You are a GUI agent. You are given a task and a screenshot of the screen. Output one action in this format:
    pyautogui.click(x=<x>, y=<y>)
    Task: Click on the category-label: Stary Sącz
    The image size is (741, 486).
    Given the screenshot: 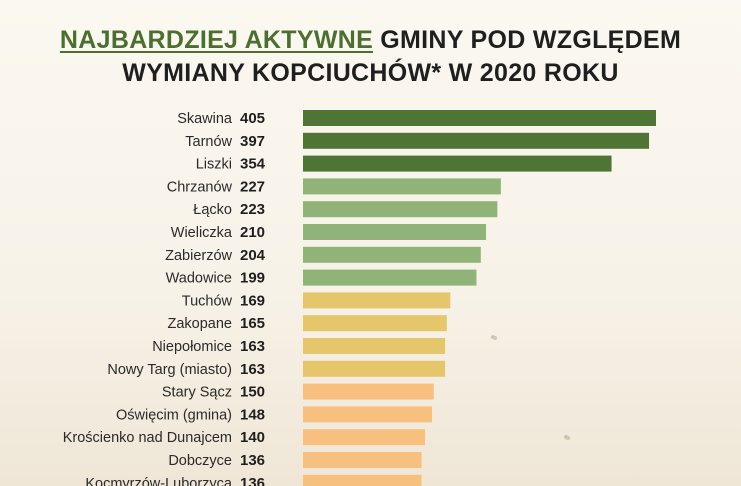 What is the action you would take?
    pyautogui.click(x=197, y=393)
    